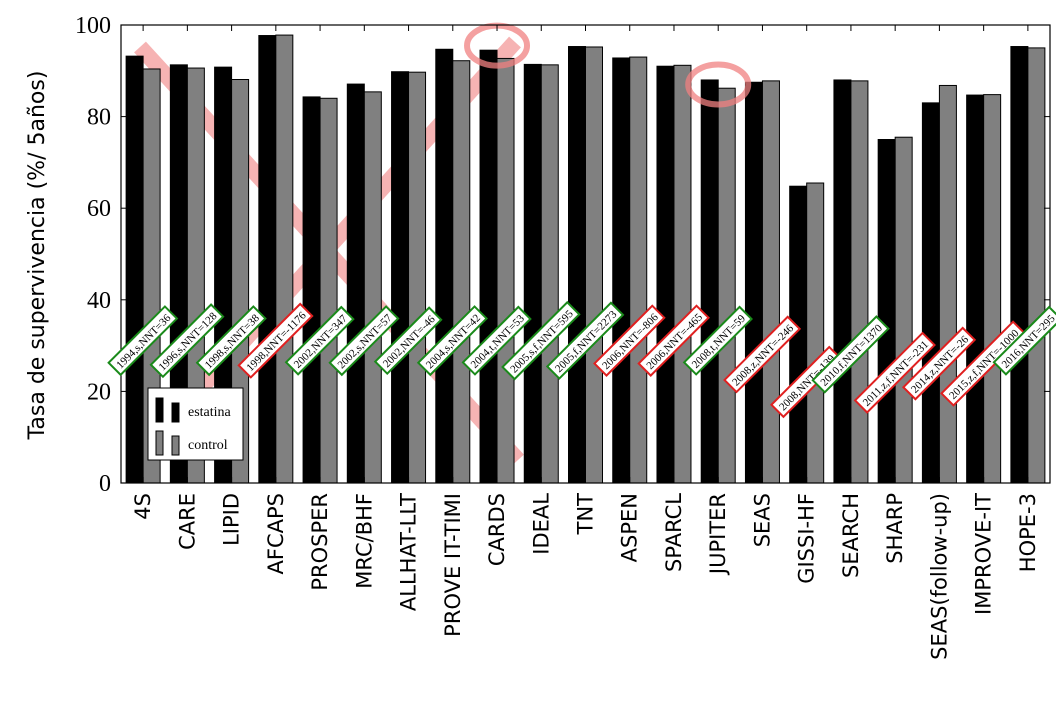 The height and width of the screenshot is (716, 1056). I want to click on bar-control-cards, so click(505, 270).